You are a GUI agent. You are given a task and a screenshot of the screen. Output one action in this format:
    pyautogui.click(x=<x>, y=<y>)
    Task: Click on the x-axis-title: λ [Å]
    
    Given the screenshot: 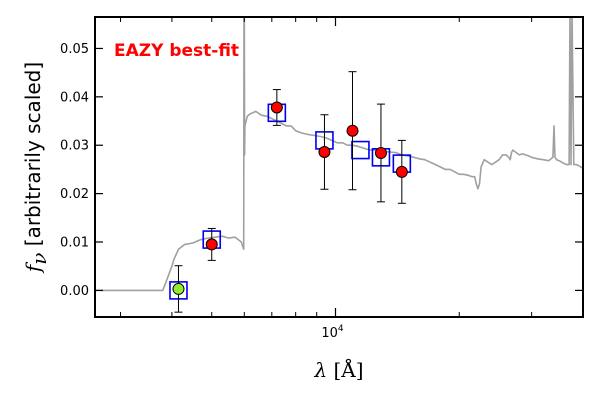 What is the action you would take?
    pyautogui.click(x=338, y=369)
    